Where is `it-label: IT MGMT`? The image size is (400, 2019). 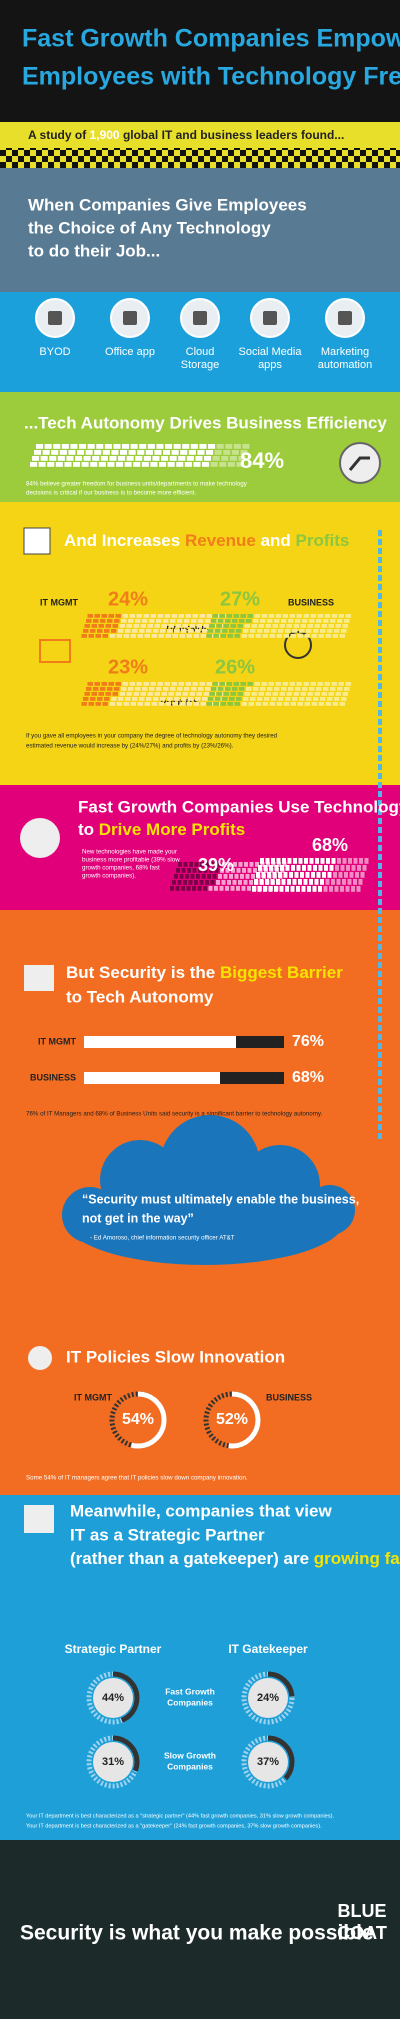
it-label: IT MGMT is located at coordinates (59, 602).